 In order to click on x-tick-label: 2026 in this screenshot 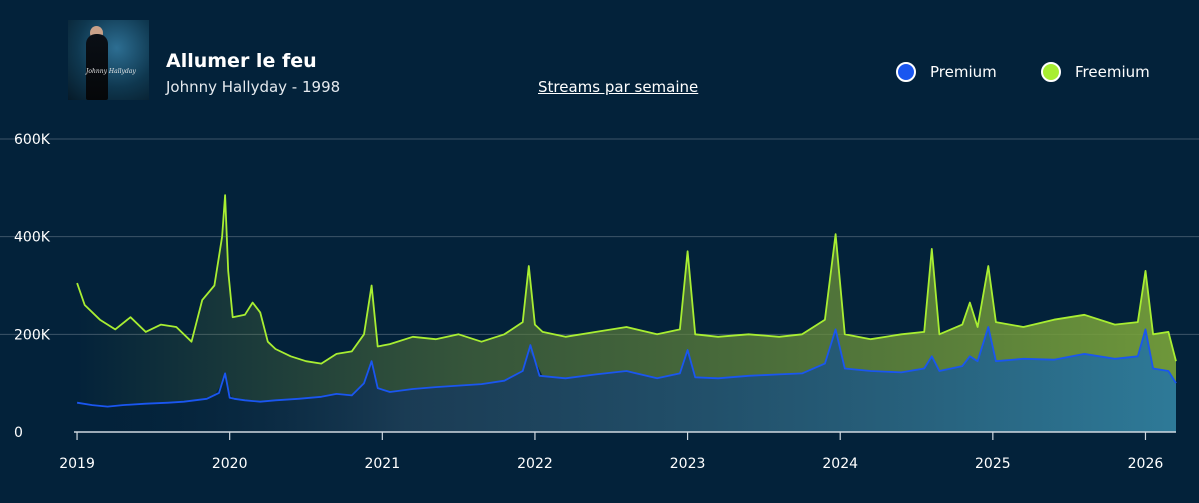, I will do `click(1146, 464)`.